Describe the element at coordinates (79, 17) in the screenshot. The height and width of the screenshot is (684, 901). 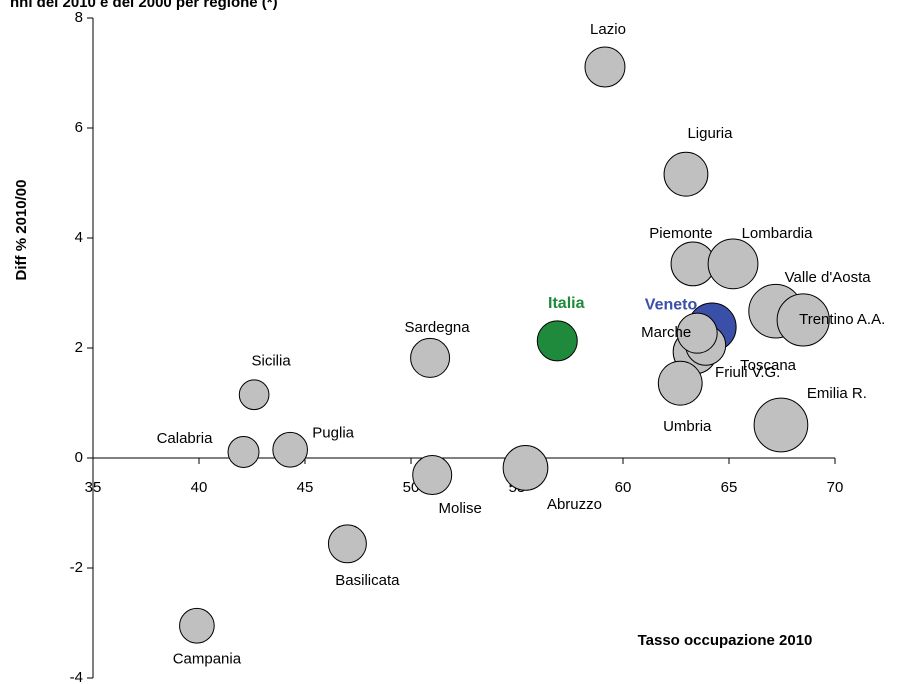
I see `y-tick-label: 8` at that location.